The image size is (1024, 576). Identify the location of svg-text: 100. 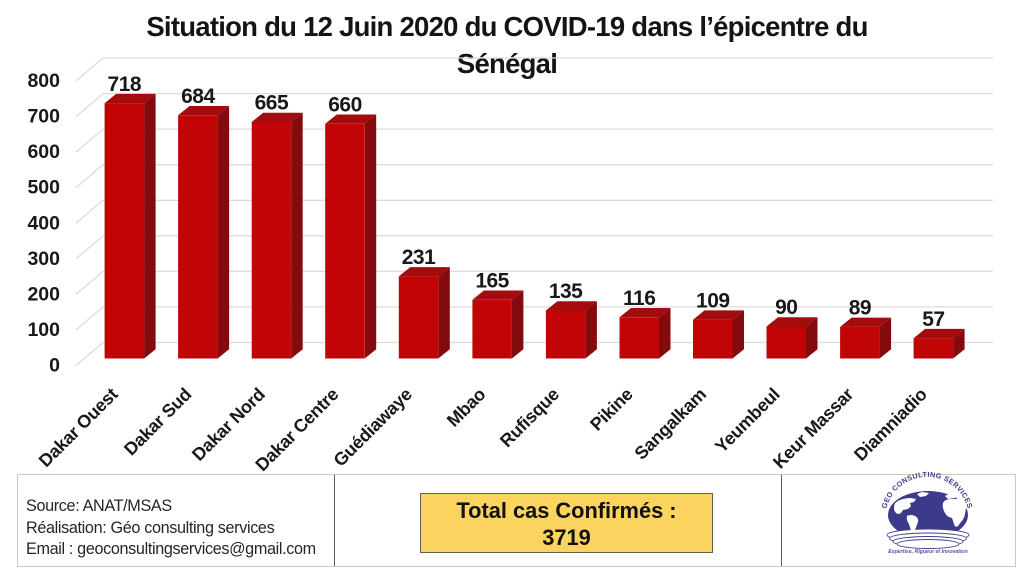
(43, 330).